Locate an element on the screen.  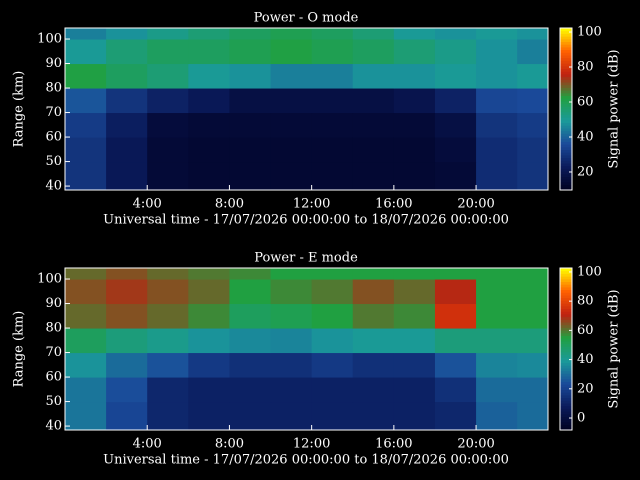
x-tick-label: 16:00 is located at coordinates (393, 444).